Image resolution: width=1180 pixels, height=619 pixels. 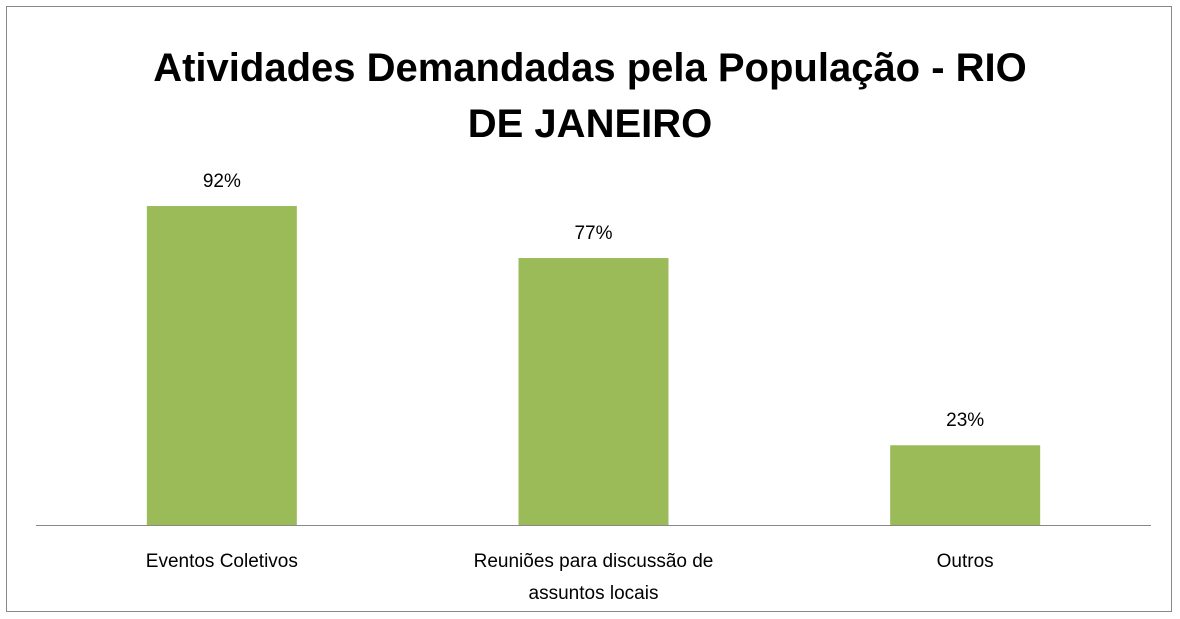 What do you see at coordinates (221, 182) in the screenshot?
I see `data-label: 92%` at bounding box center [221, 182].